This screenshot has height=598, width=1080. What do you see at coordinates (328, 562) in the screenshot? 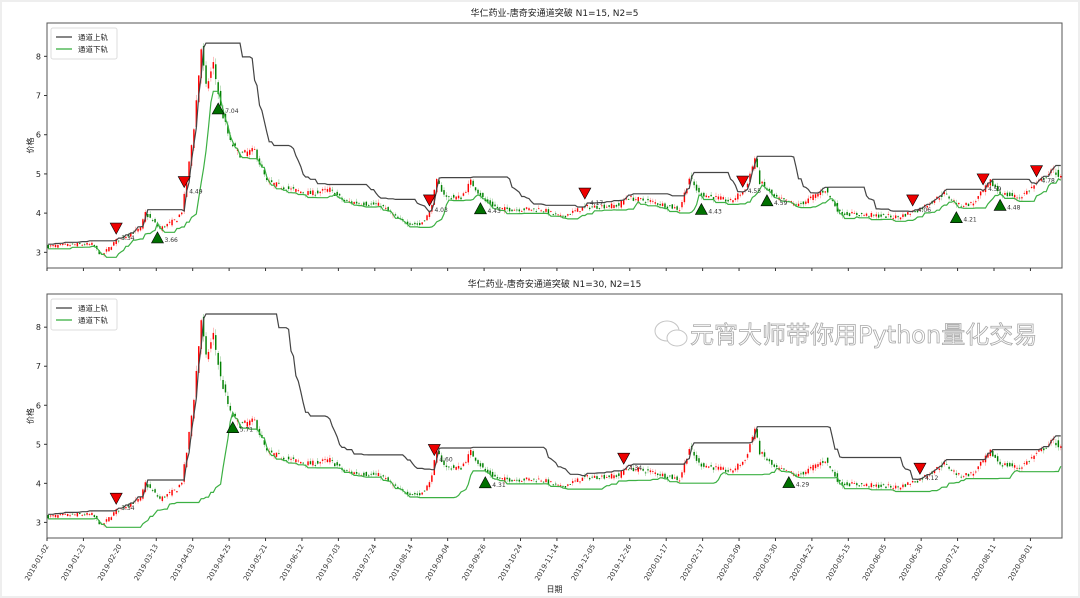
I see `x-tick-label: 2019-07-03` at bounding box center [328, 562].